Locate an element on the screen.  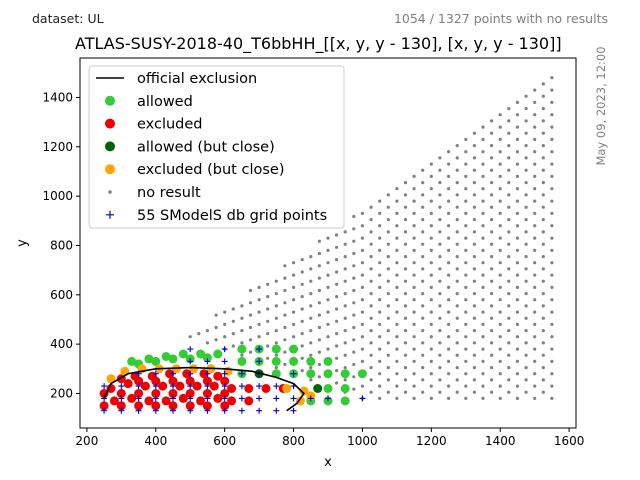
x-axis-label: x is located at coordinates (328, 462).